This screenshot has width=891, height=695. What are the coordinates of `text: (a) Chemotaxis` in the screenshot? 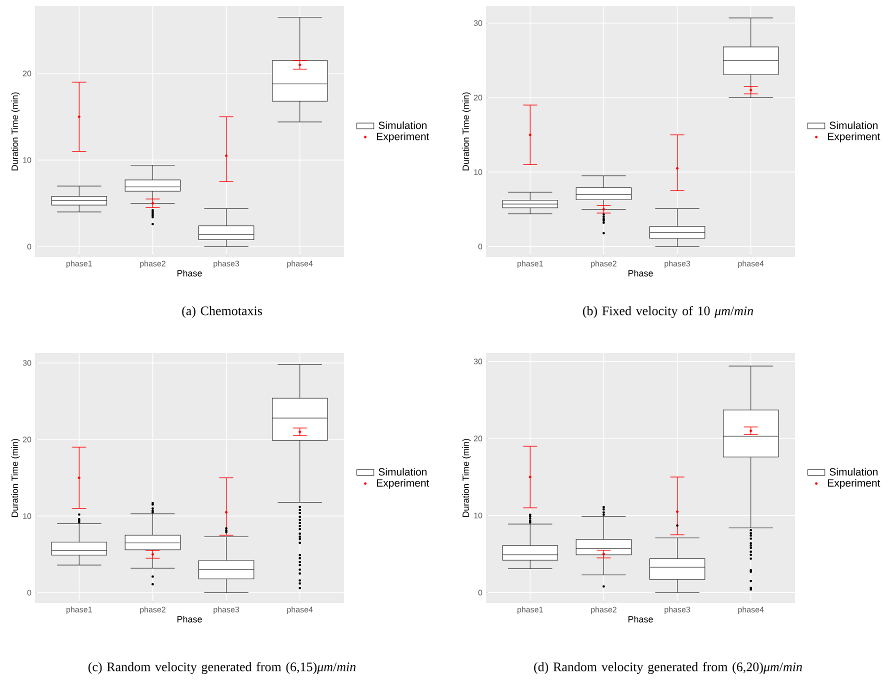 It's located at (222, 312).